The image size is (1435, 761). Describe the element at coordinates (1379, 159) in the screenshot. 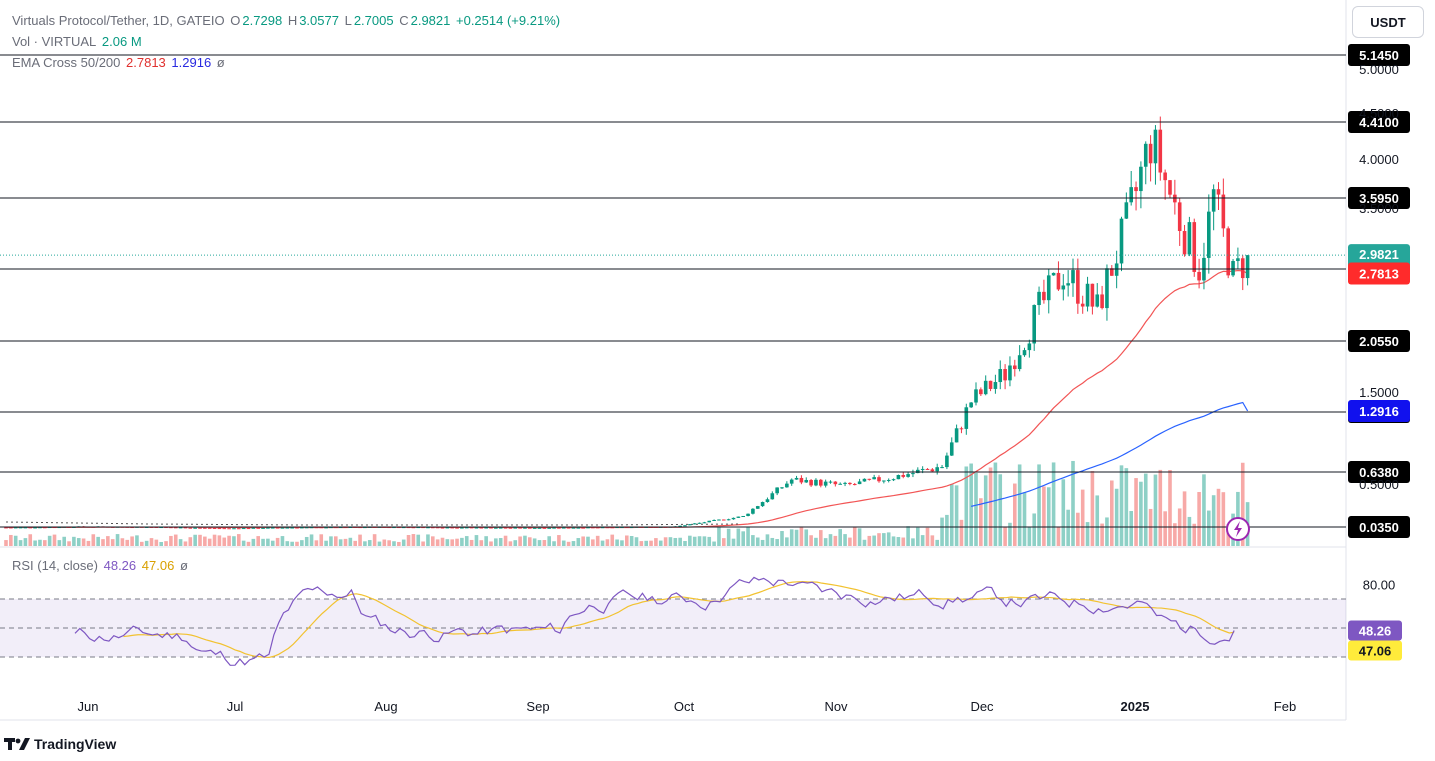

I see `price-tick-label: 4.0000` at that location.